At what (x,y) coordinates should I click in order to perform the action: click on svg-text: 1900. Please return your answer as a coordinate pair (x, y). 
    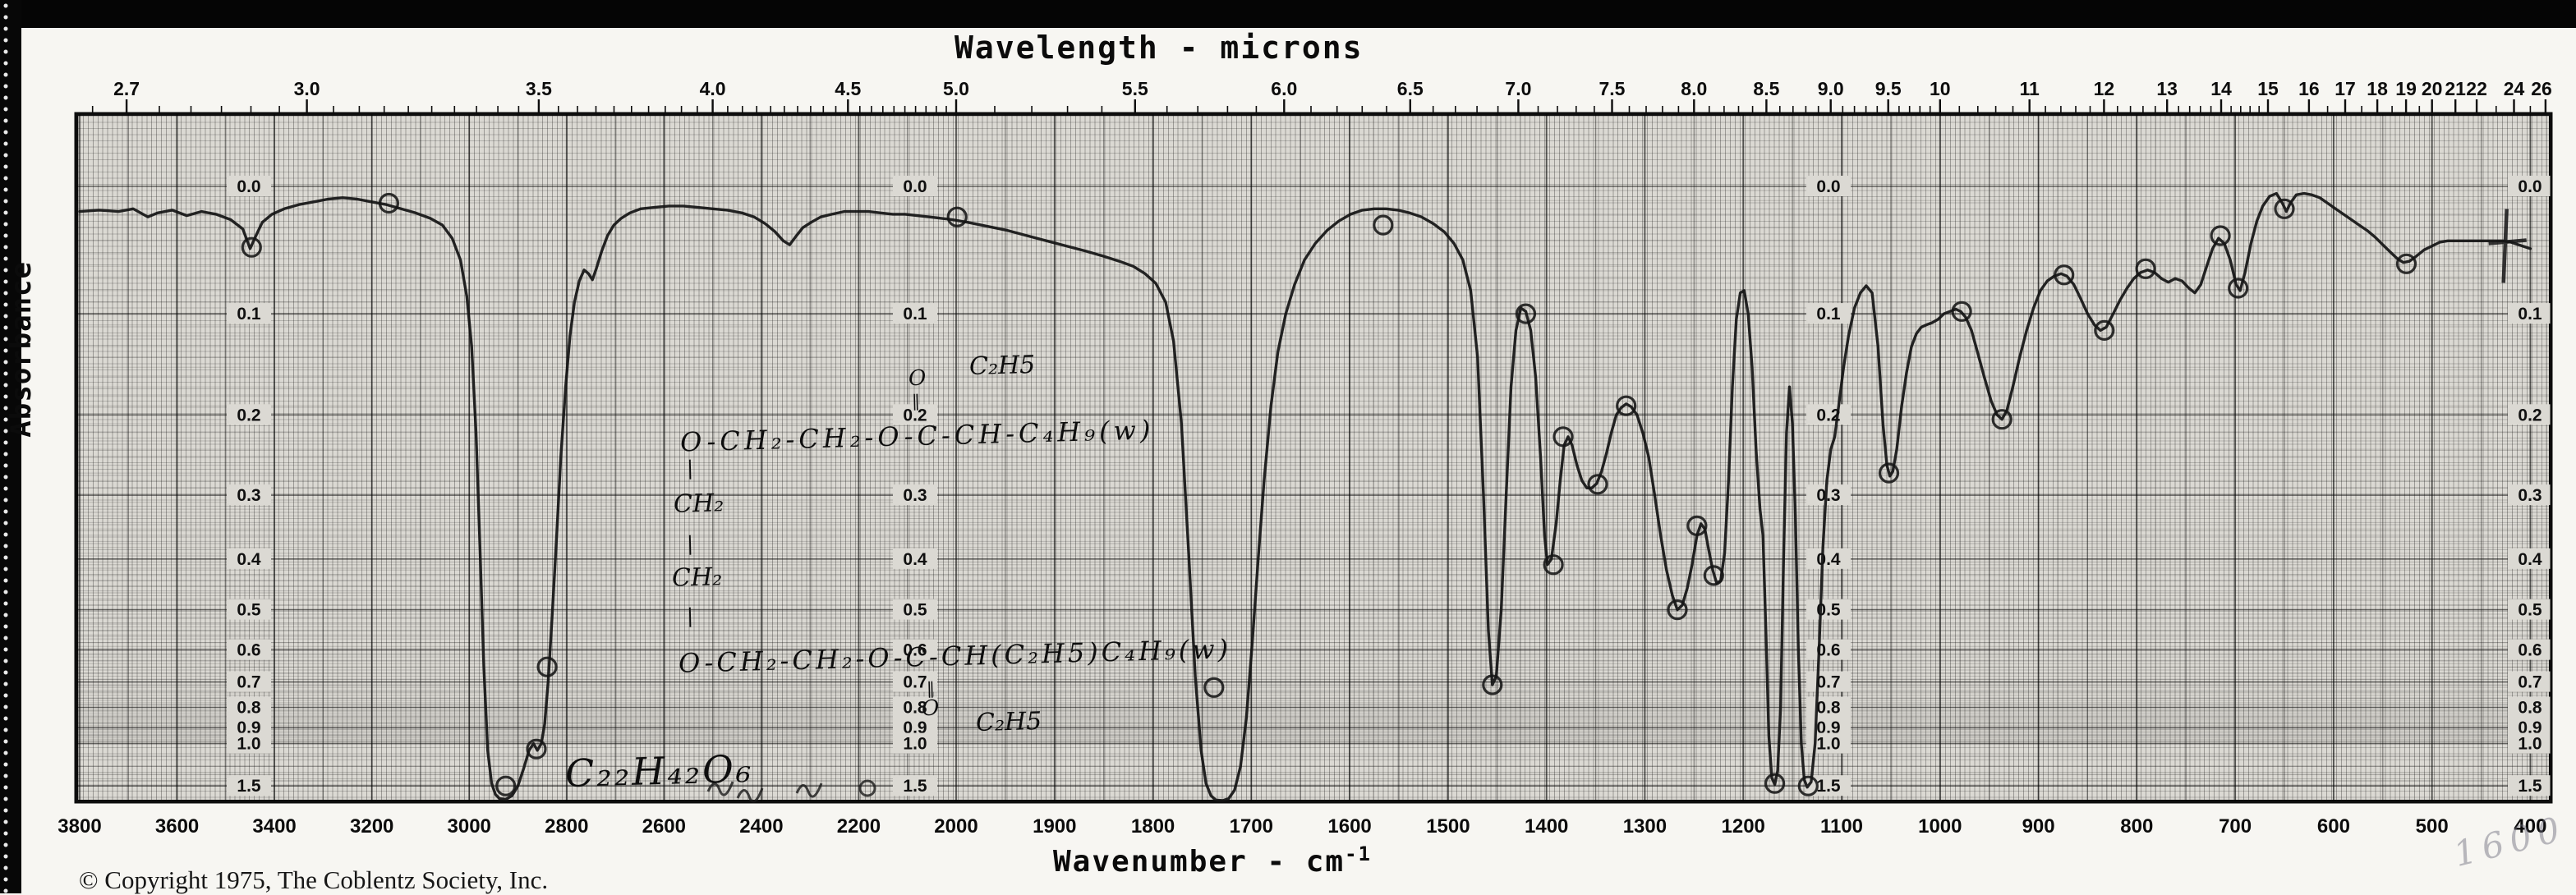
    Looking at the image, I should click on (1054, 826).